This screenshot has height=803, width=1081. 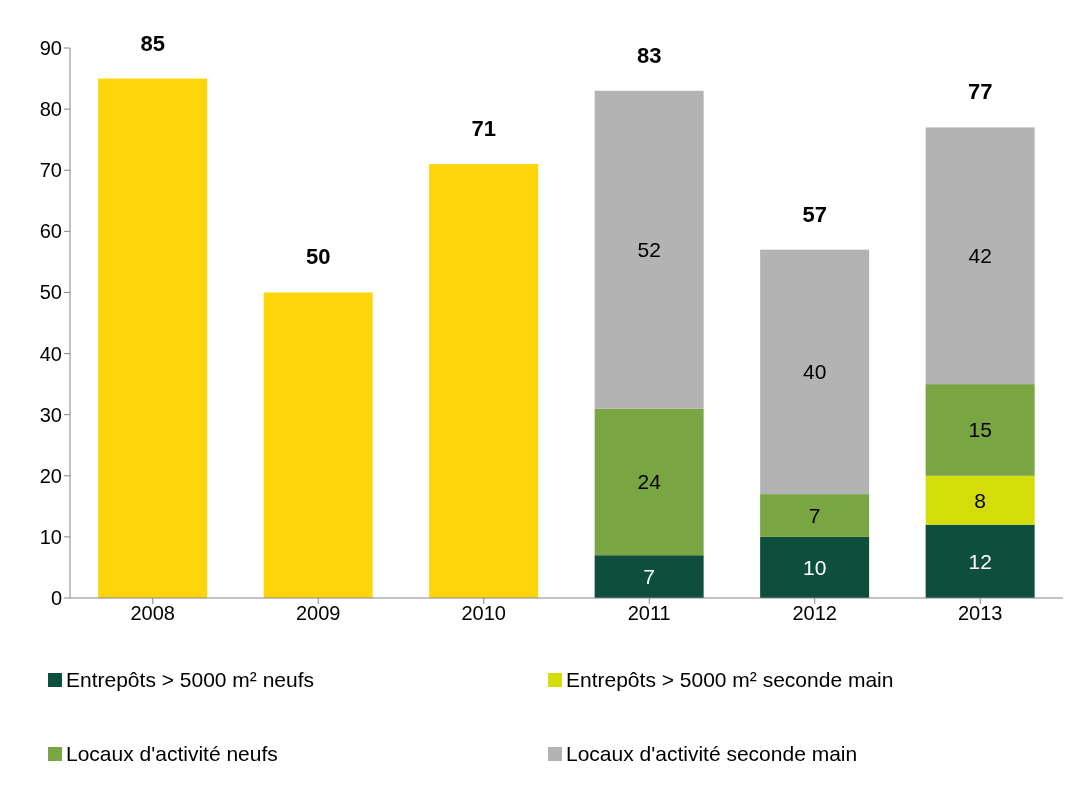 What do you see at coordinates (50, 231) in the screenshot?
I see `y-tick-label: 60` at bounding box center [50, 231].